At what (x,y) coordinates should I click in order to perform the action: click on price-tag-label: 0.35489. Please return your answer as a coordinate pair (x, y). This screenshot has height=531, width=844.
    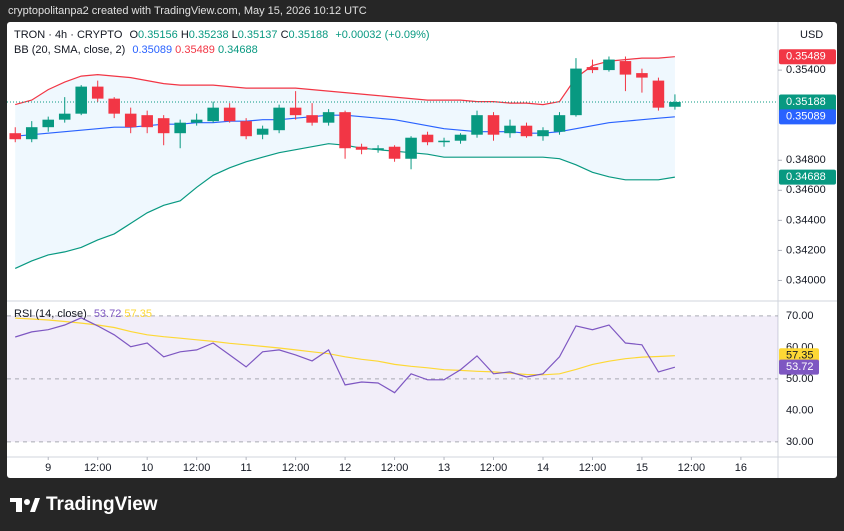
    Looking at the image, I should click on (806, 57).